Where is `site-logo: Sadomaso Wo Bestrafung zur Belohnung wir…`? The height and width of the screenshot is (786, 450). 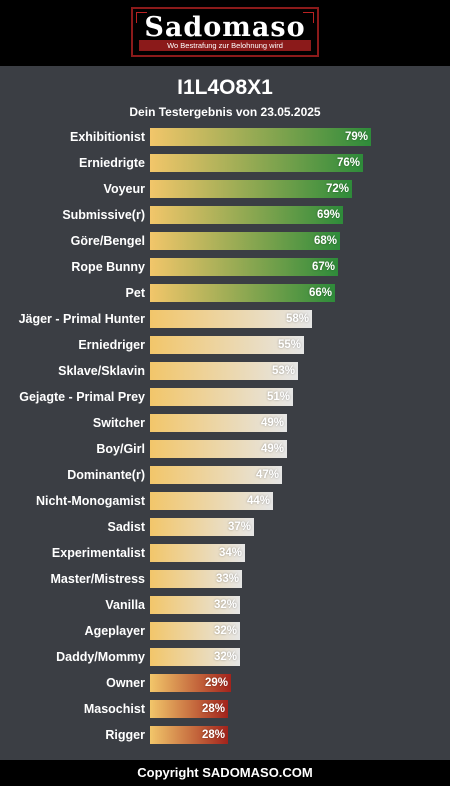 site-logo: Sadomaso Wo Bestrafung zur Belohnung wir… is located at coordinates (225, 32).